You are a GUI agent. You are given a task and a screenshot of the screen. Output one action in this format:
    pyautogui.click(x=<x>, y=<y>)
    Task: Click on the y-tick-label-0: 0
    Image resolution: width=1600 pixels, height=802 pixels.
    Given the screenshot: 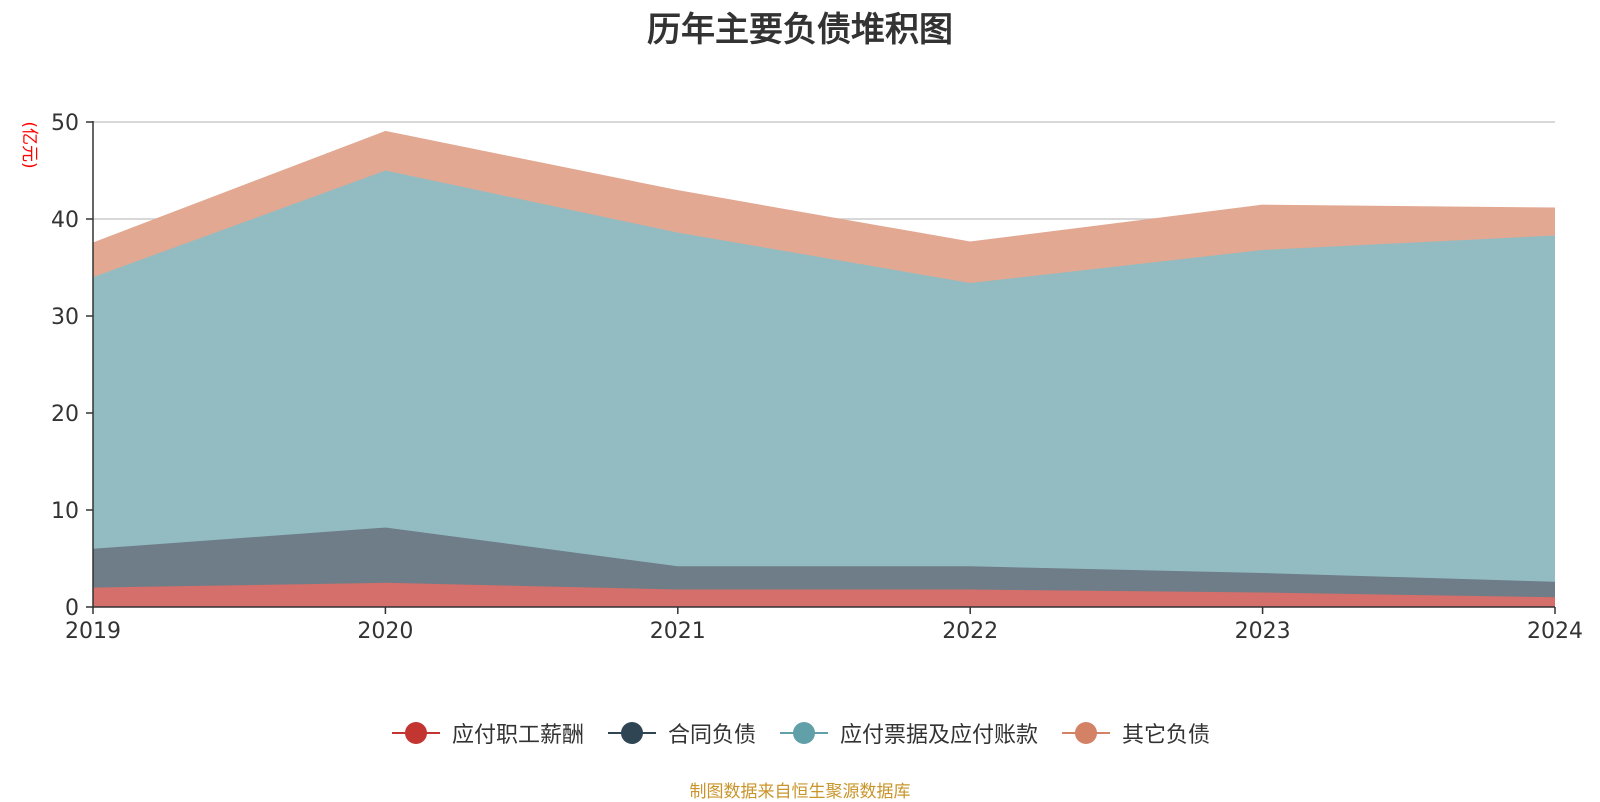 What is the action you would take?
    pyautogui.click(x=72, y=608)
    